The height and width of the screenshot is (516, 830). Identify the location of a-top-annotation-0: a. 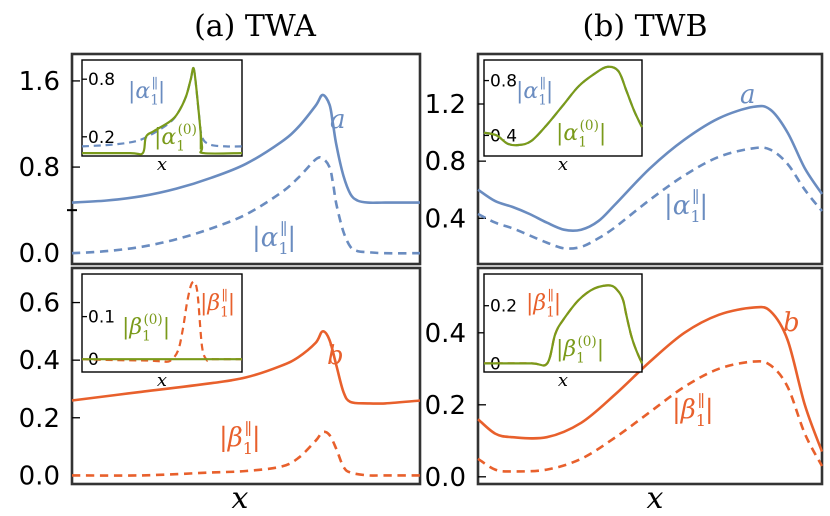
(338, 120).